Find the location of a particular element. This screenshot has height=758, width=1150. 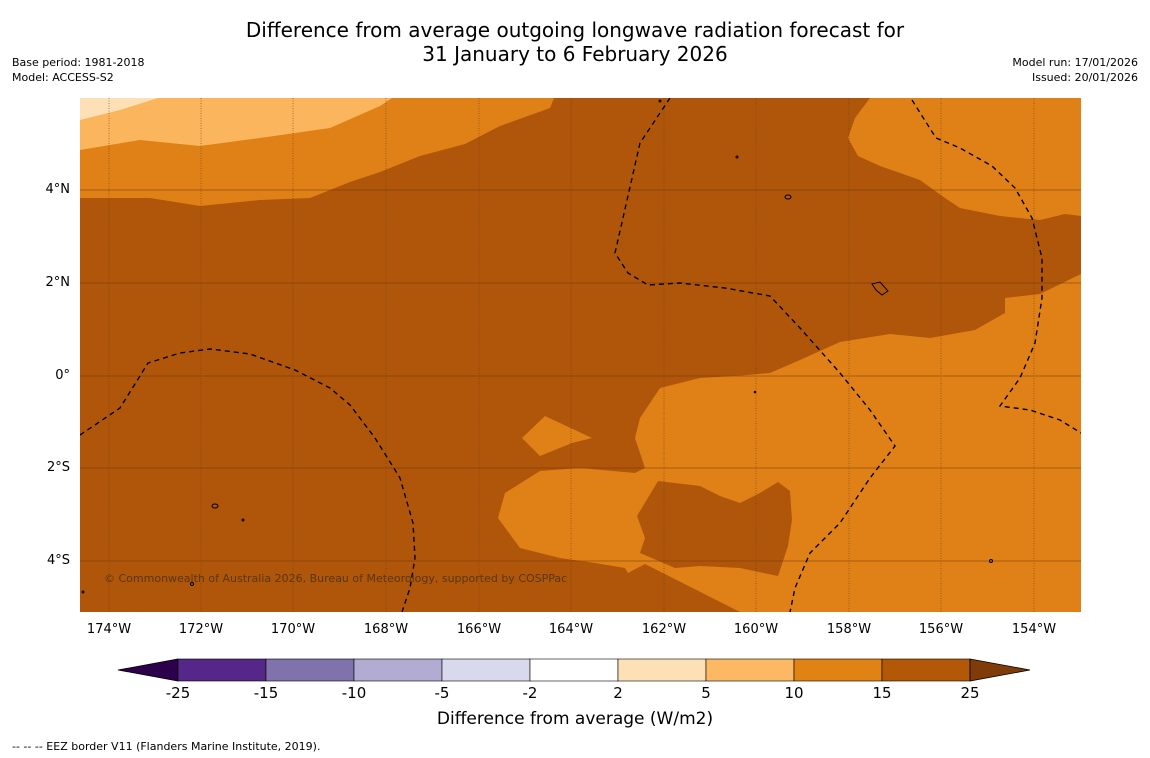

meta-right: Model run: 17/01/2026 Issued: 20/01/2026 is located at coordinates (1075, 70).